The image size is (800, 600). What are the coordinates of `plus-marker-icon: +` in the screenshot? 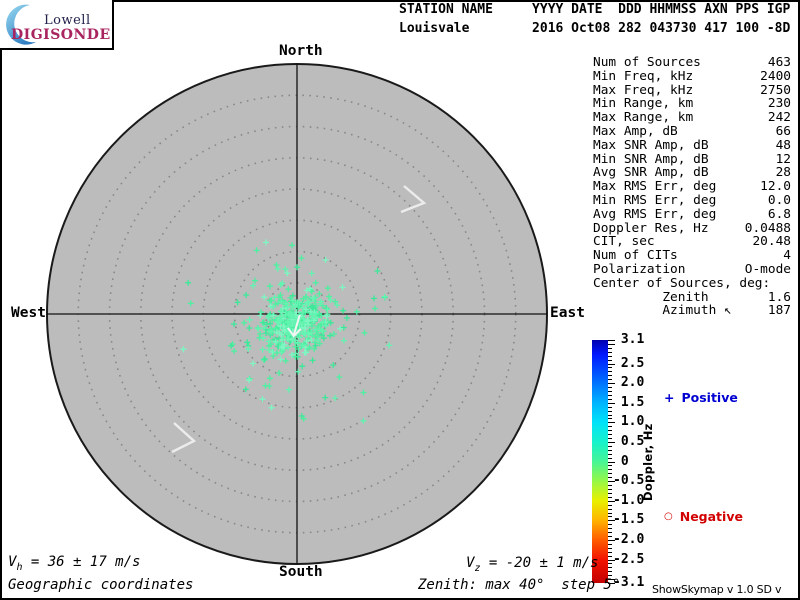 It's located at (669, 397).